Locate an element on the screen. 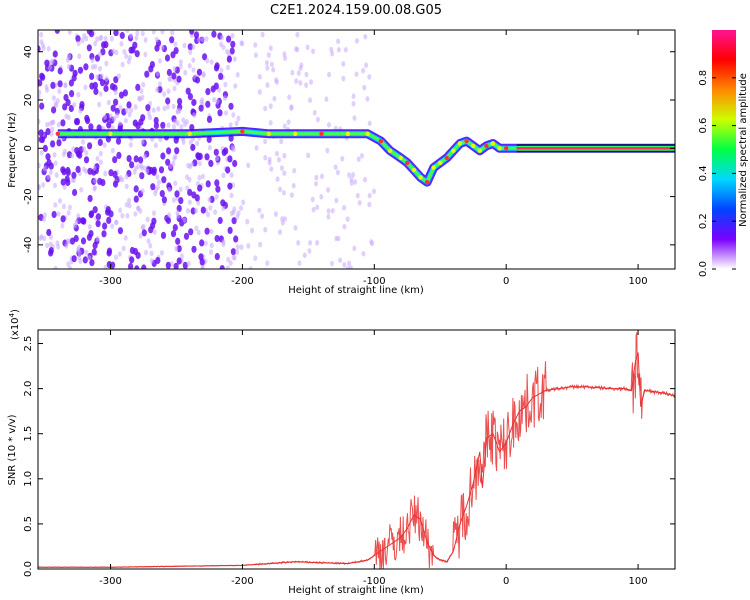 Image resolution: width=750 pixels, height=600 pixels. spectrogram-y-tick-label: 20 is located at coordinates (28, 100).